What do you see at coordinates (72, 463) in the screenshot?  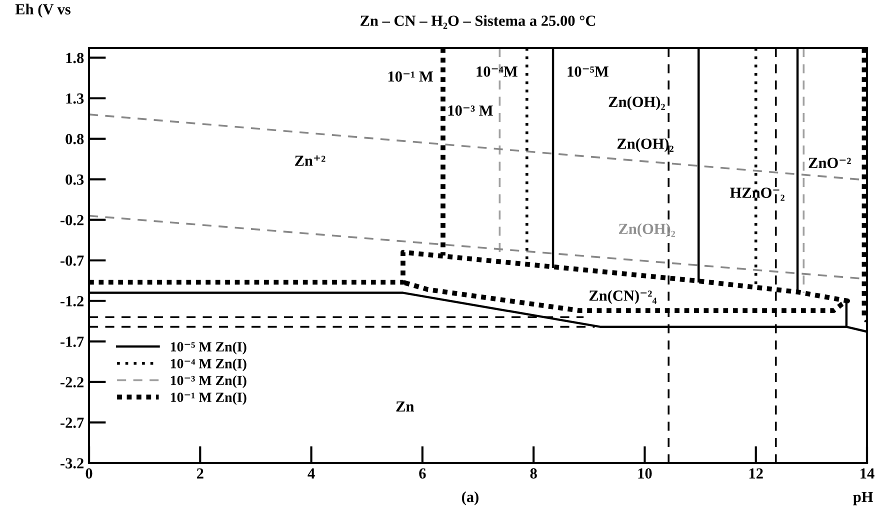 I see `y-tick-label: -3.2` at bounding box center [72, 463].